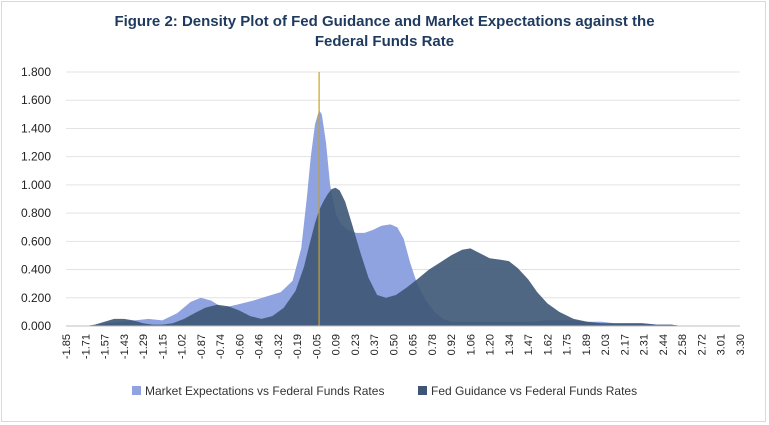 This screenshot has width=769, height=425. Describe the element at coordinates (240, 346) in the screenshot. I see `x-tick-label: -0.60` at that location.